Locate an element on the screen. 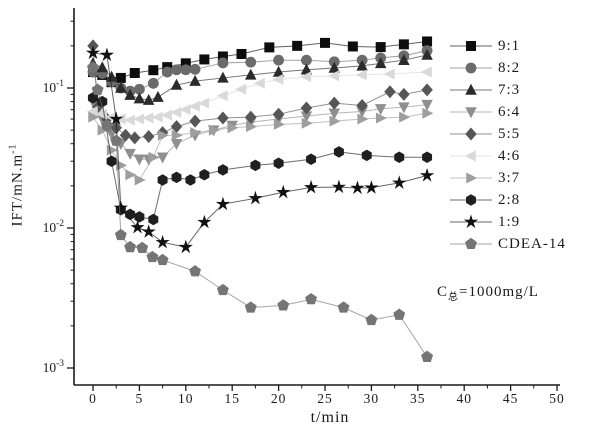 The height and width of the screenshot is (435, 613). circle-marker-icon is located at coordinates (471, 68).